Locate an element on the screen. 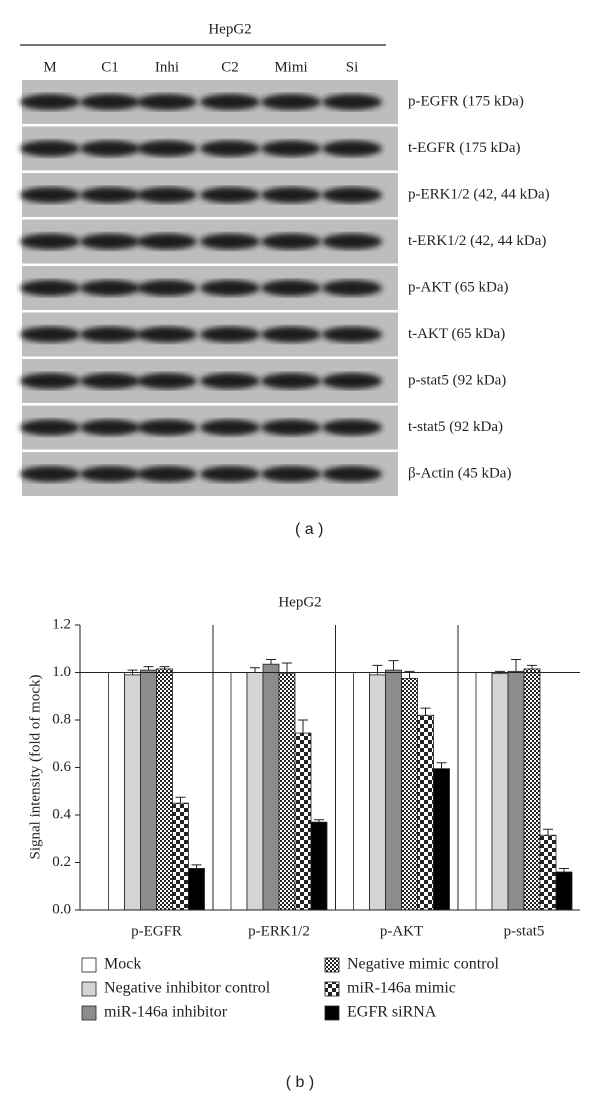  blot-title: HepG2 is located at coordinates (229, 29).